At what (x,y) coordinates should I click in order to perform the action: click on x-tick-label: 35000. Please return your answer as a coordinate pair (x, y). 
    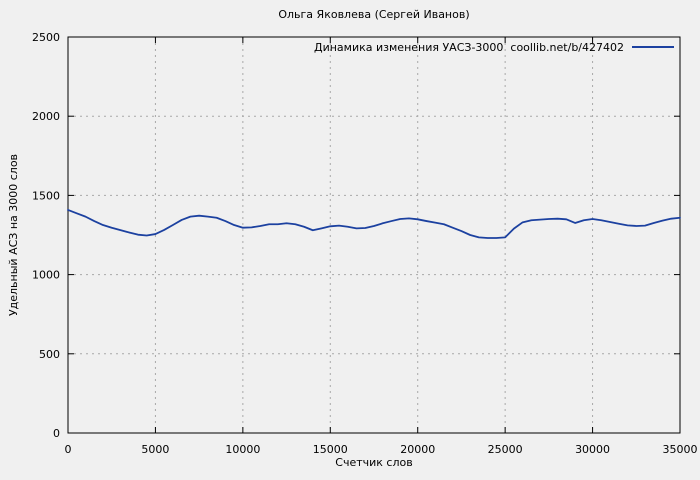
    Looking at the image, I should click on (680, 449).